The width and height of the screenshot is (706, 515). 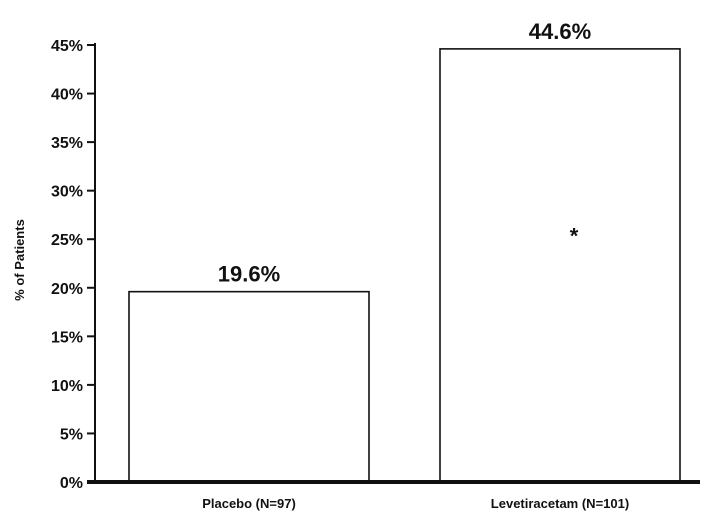 What do you see at coordinates (67, 240) in the screenshot?
I see `y-tick-label: 25%` at bounding box center [67, 240].